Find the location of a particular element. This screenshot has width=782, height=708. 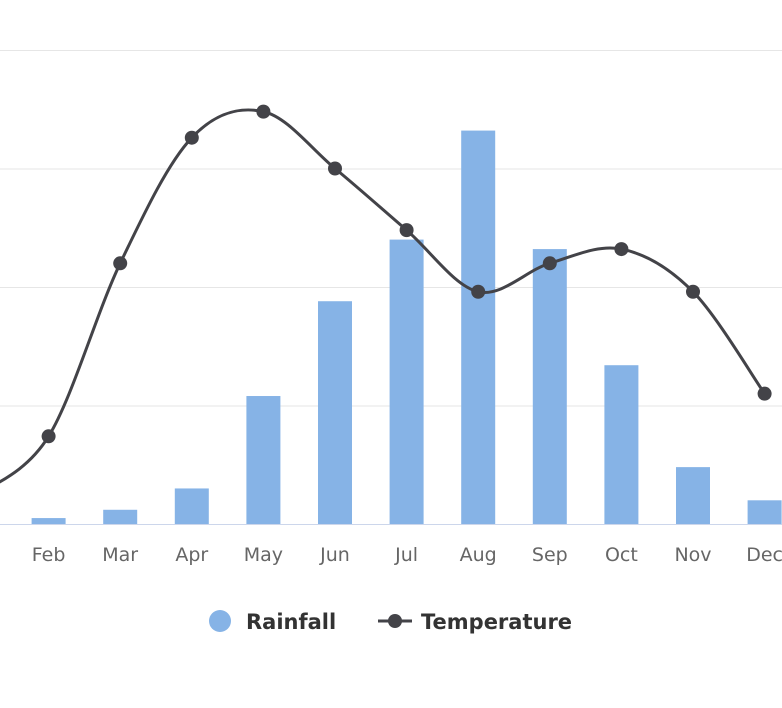

legend-label-rainfall: Rainfall is located at coordinates (291, 622).